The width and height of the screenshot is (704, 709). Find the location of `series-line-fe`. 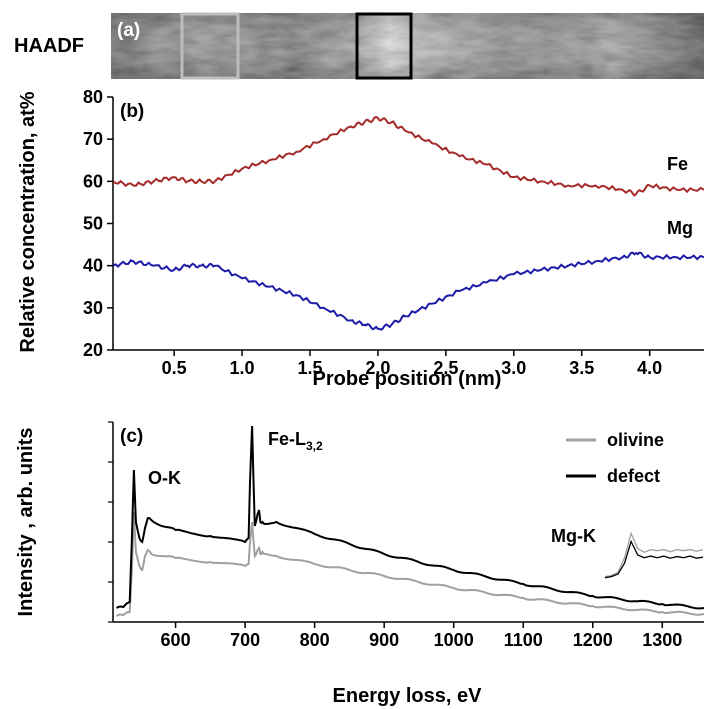

series-line-fe is located at coordinates (408, 156).